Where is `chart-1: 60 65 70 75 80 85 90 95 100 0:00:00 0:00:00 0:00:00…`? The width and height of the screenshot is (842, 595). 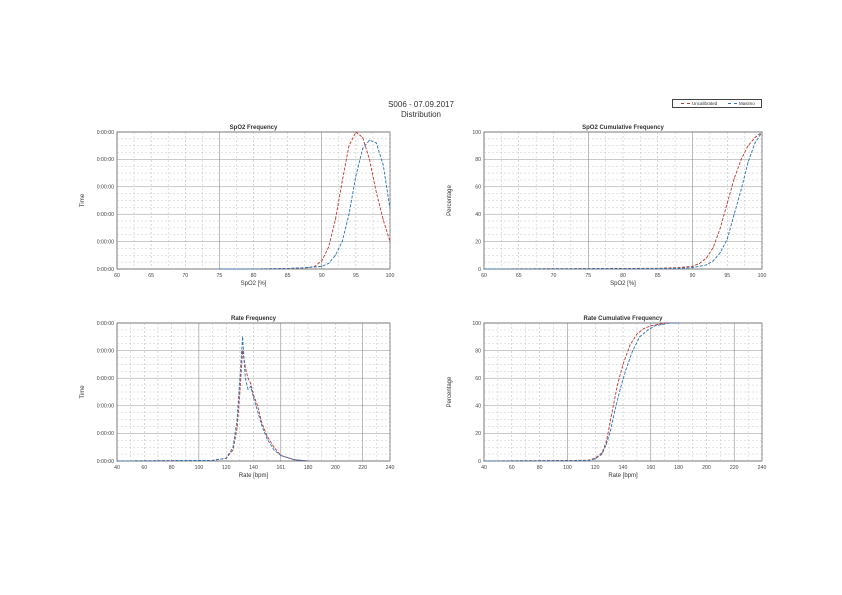 chart-1: 60 65 70 75 80 85 90 95 100 0:00:00 0:00:00 0:00:00… is located at coordinates (237, 206).